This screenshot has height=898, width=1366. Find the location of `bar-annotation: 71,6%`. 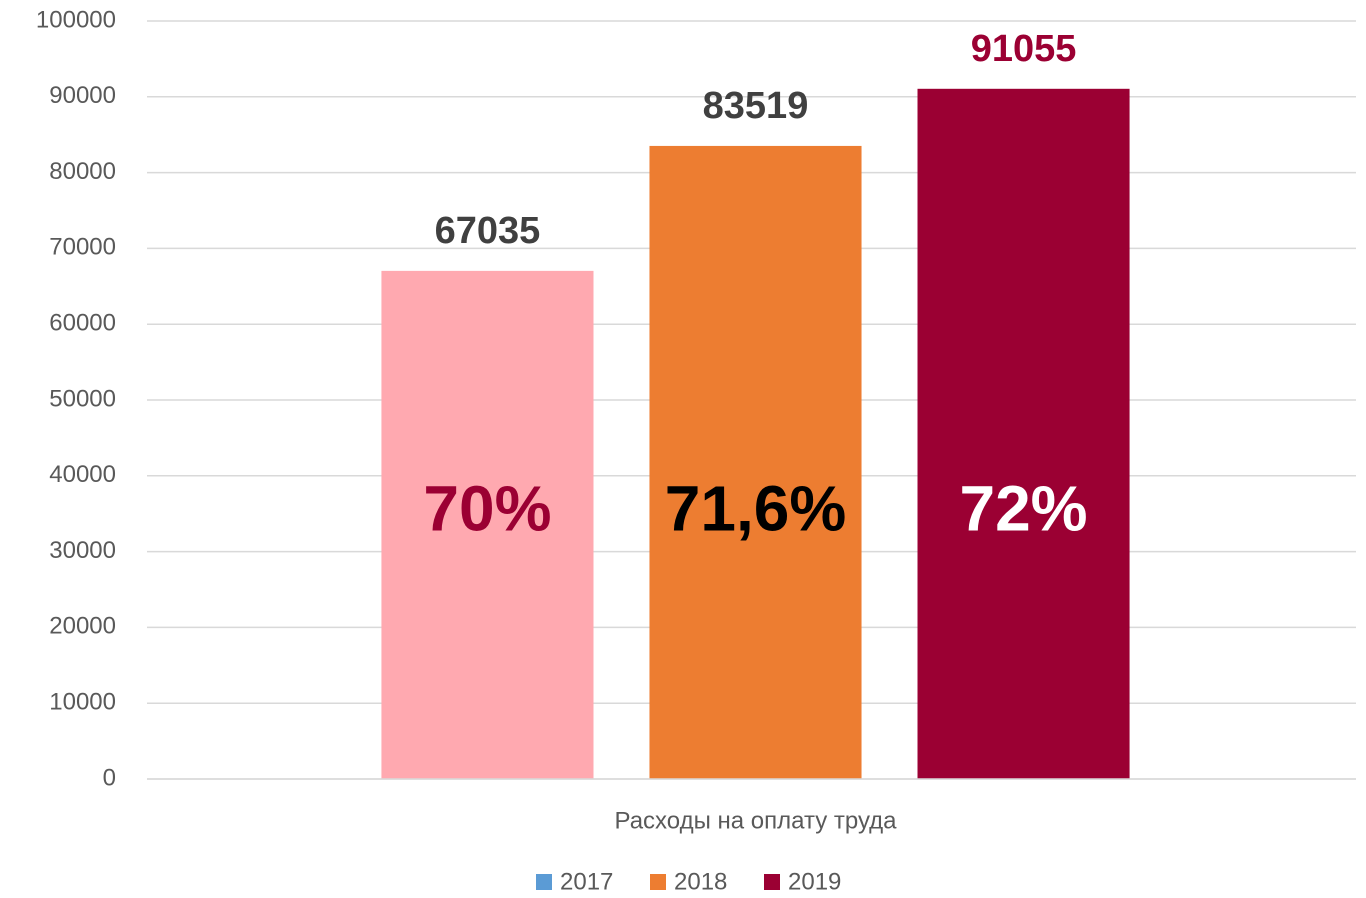

bar-annotation: 71,6% is located at coordinates (755, 509).